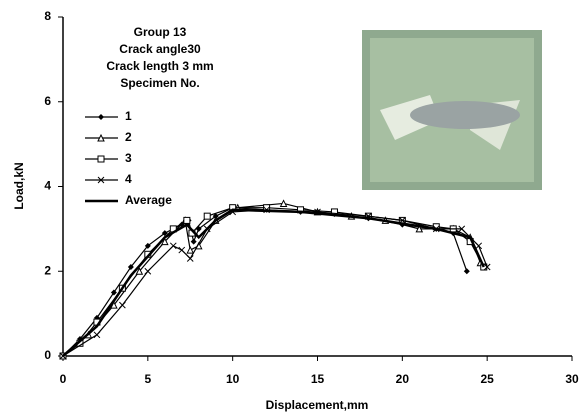 The height and width of the screenshot is (418, 587). Describe the element at coordinates (128, 158) in the screenshot. I see `legend-label: 3` at that location.